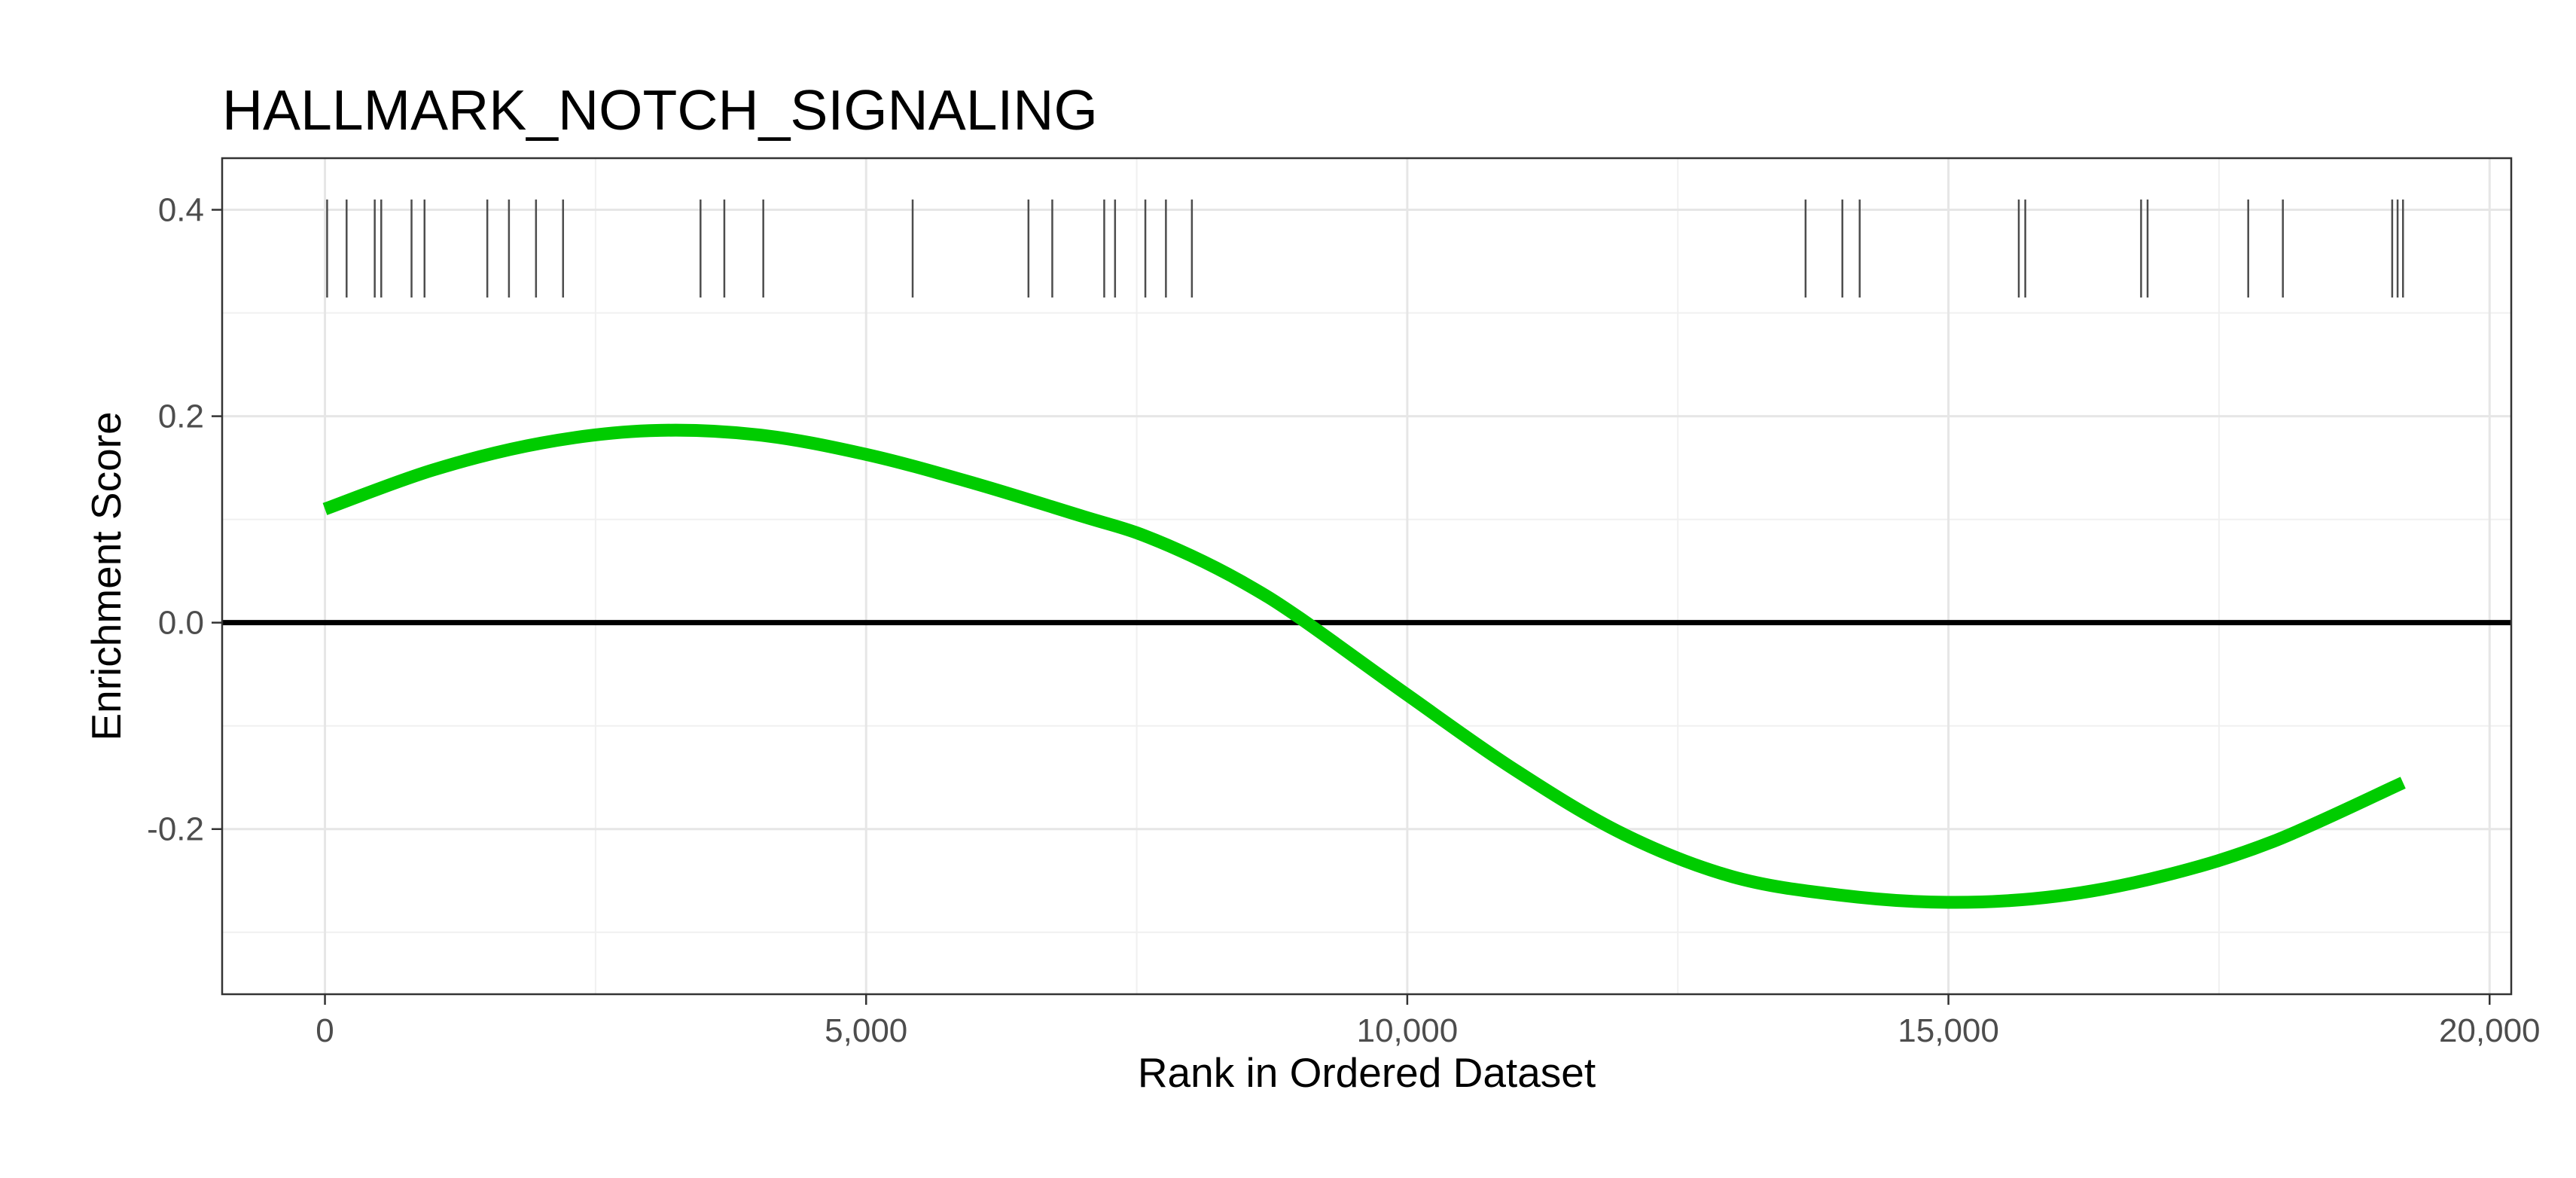 The image size is (2576, 1178). What do you see at coordinates (175, 830) in the screenshot?
I see `y-tick-label: -0.2` at bounding box center [175, 830].